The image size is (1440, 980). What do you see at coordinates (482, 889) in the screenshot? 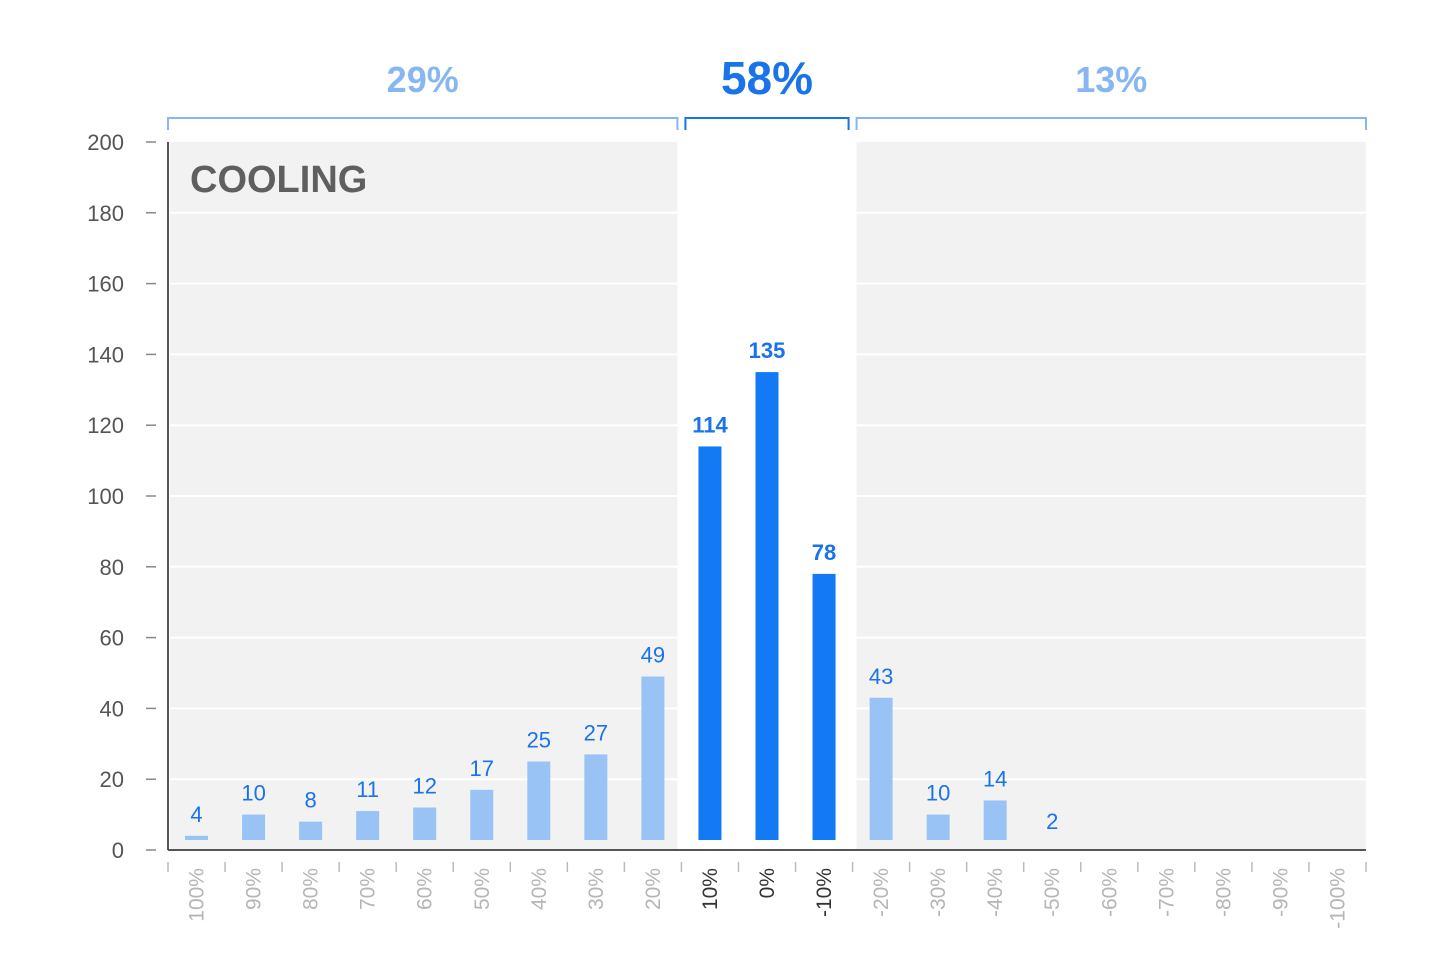
I see `x-tick-label: 50%` at bounding box center [482, 889].